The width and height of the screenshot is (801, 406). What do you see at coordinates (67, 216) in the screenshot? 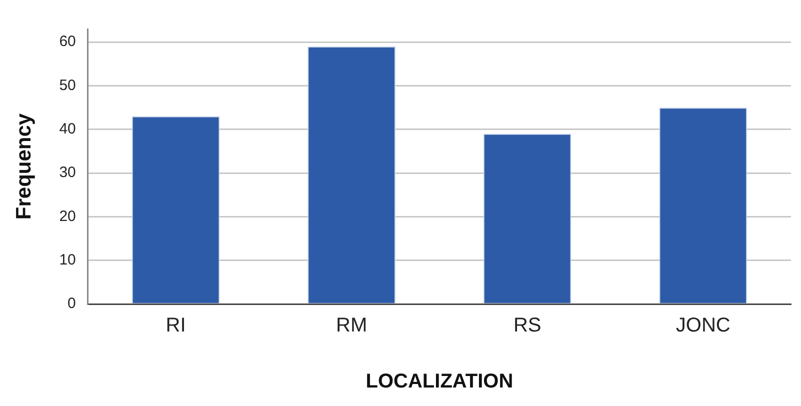
I see `y-tick-label: 20` at bounding box center [67, 216].